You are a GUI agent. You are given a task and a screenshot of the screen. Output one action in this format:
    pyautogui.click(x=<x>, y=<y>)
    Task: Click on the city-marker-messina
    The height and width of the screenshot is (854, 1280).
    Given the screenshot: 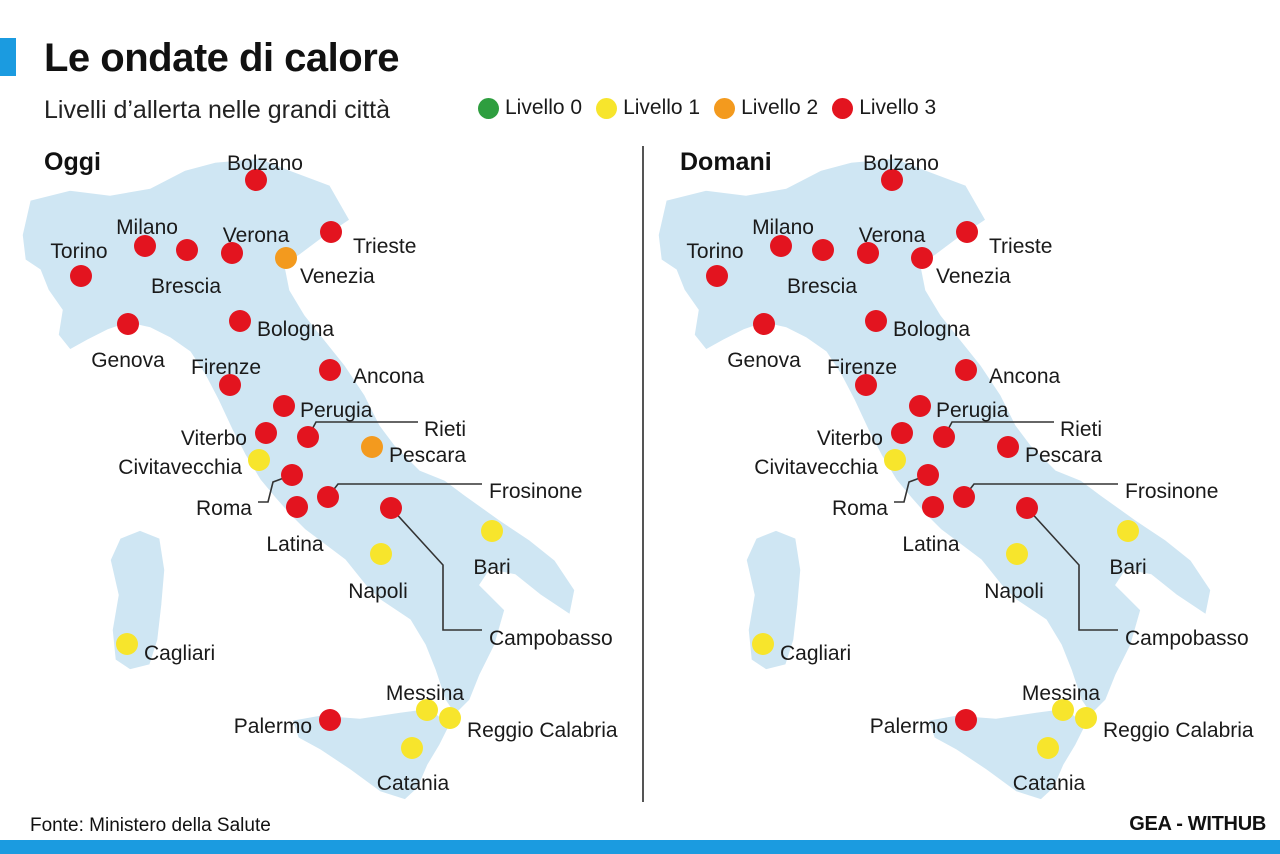 What is the action you would take?
    pyautogui.click(x=1063, y=710)
    